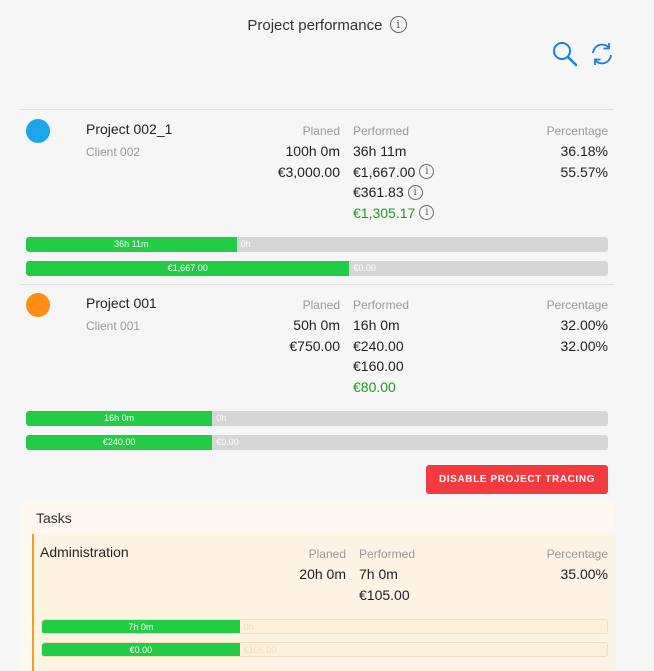 This screenshot has height=671, width=654. What do you see at coordinates (584, 171) in the screenshot?
I see `percentage-amount: 55.57%` at bounding box center [584, 171].